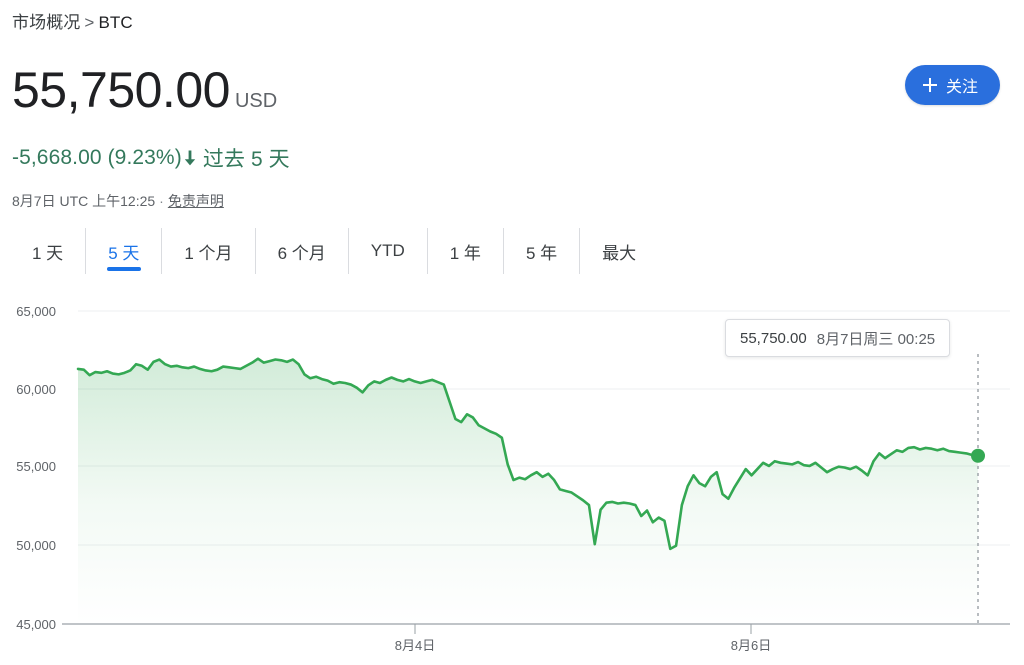  I want to click on tab-1-month: 1 个月, so click(207, 251).